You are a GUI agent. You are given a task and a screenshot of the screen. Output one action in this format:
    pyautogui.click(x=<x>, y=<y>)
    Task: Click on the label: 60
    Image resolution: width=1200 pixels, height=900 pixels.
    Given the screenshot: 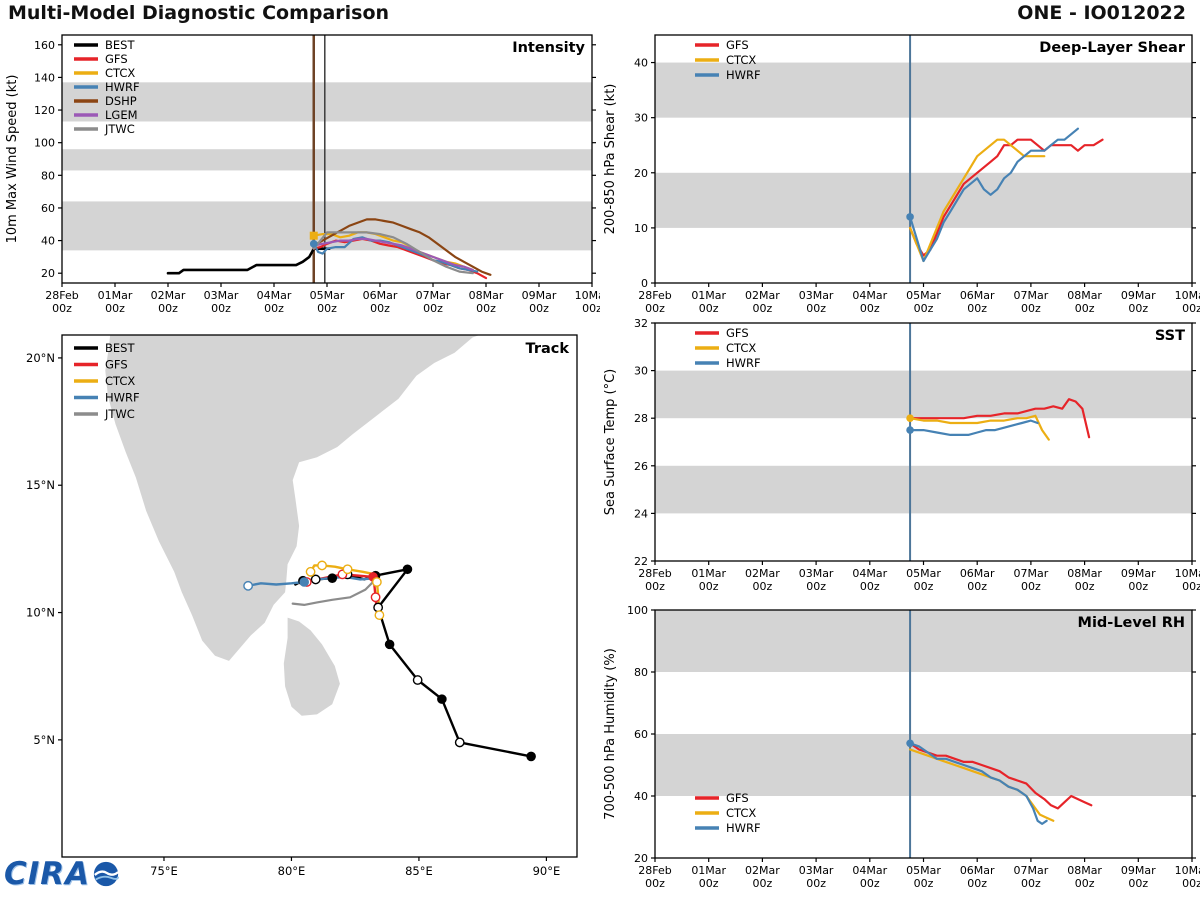 What is the action you would take?
    pyautogui.click(x=48, y=208)
    